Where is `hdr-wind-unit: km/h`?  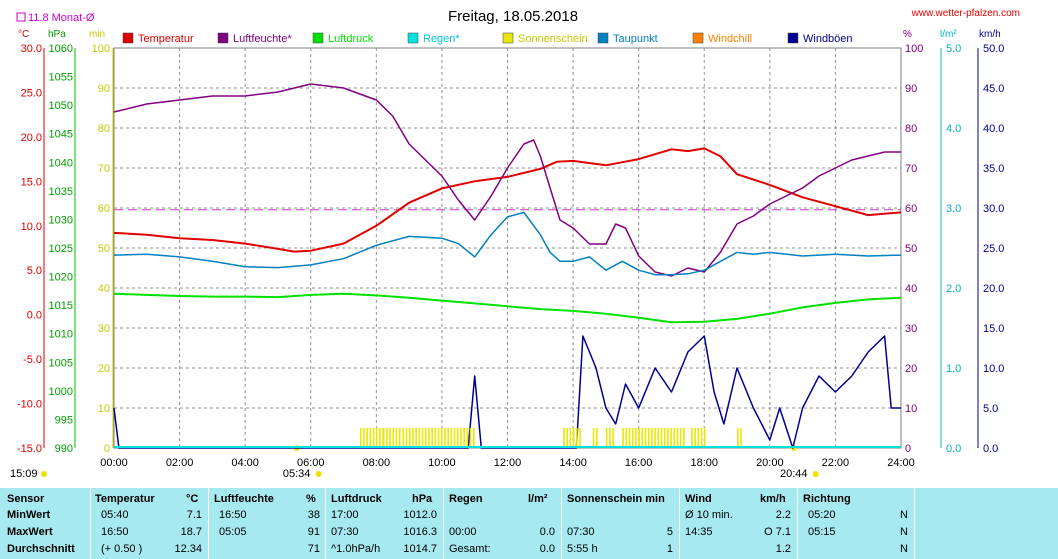
hdr-wind-unit: km/h is located at coordinates (773, 499).